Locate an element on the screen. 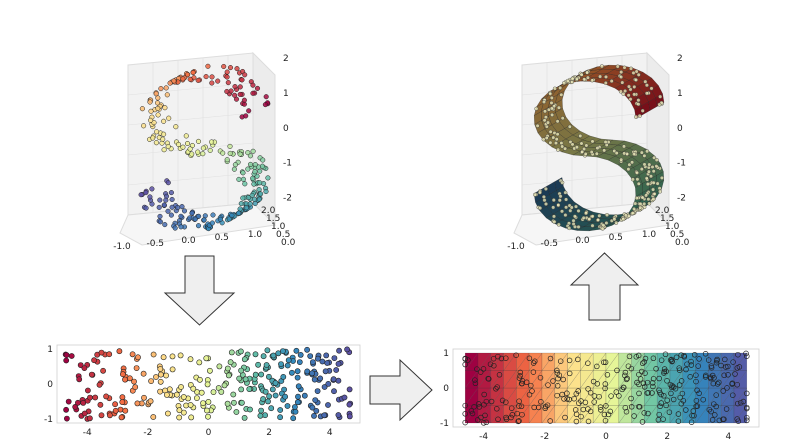  y-tick-label: 0.5 is located at coordinates (677, 235).